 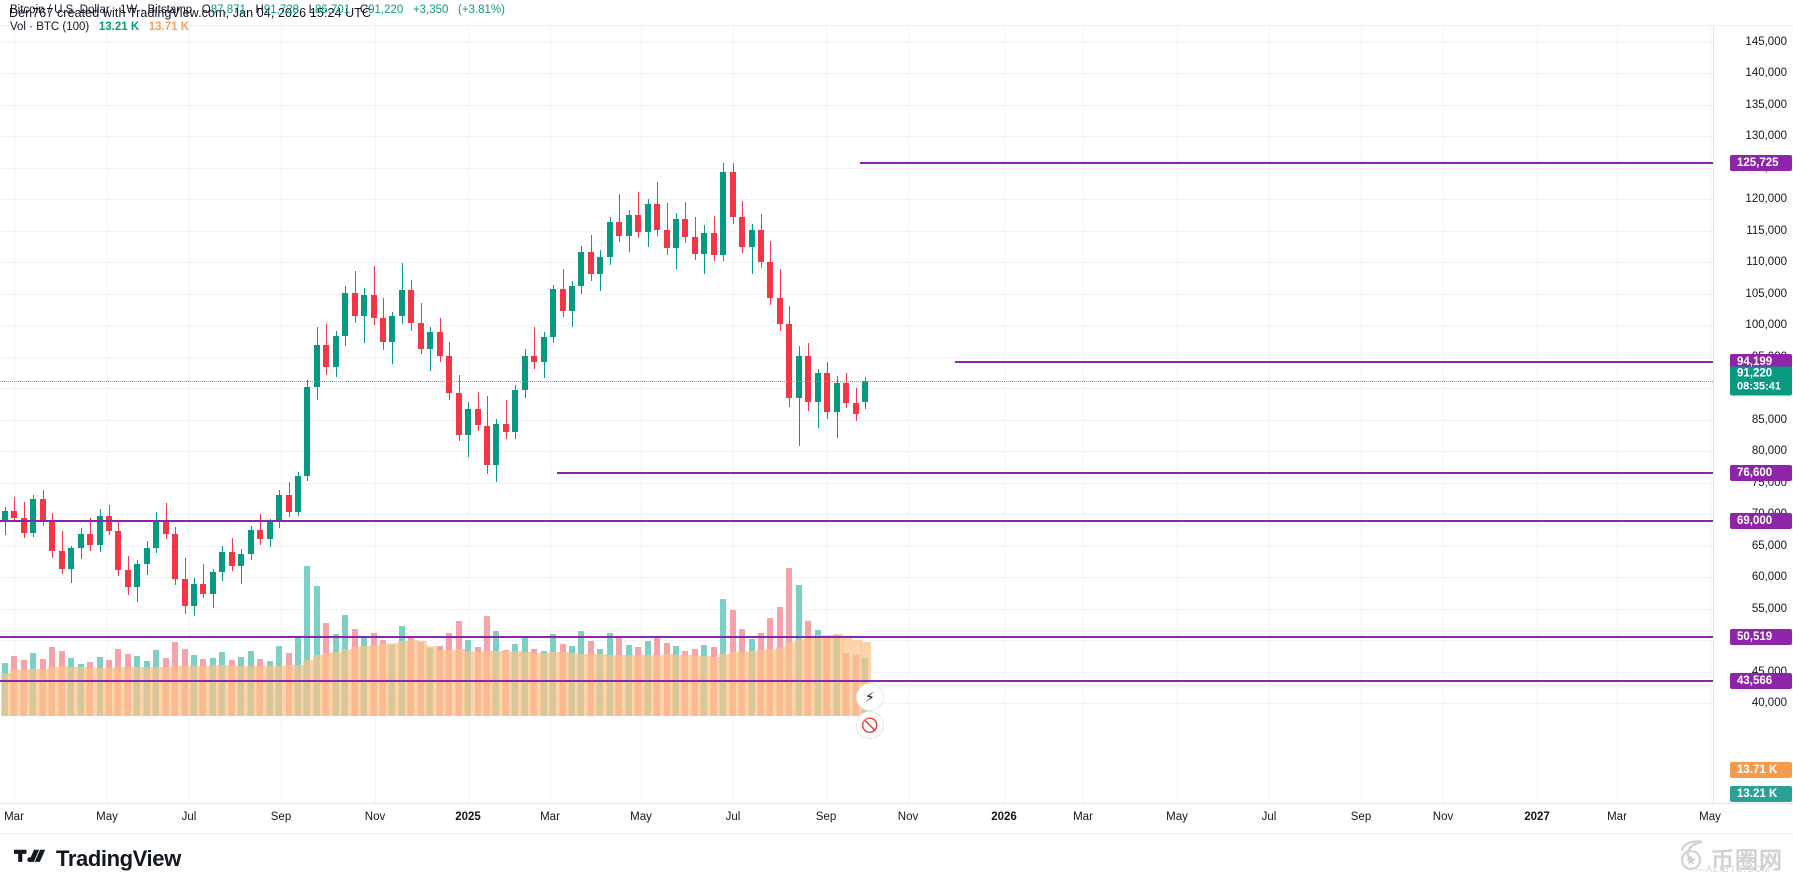 I want to click on last-price: 91,220 08:35:41, so click(x=1761, y=381).